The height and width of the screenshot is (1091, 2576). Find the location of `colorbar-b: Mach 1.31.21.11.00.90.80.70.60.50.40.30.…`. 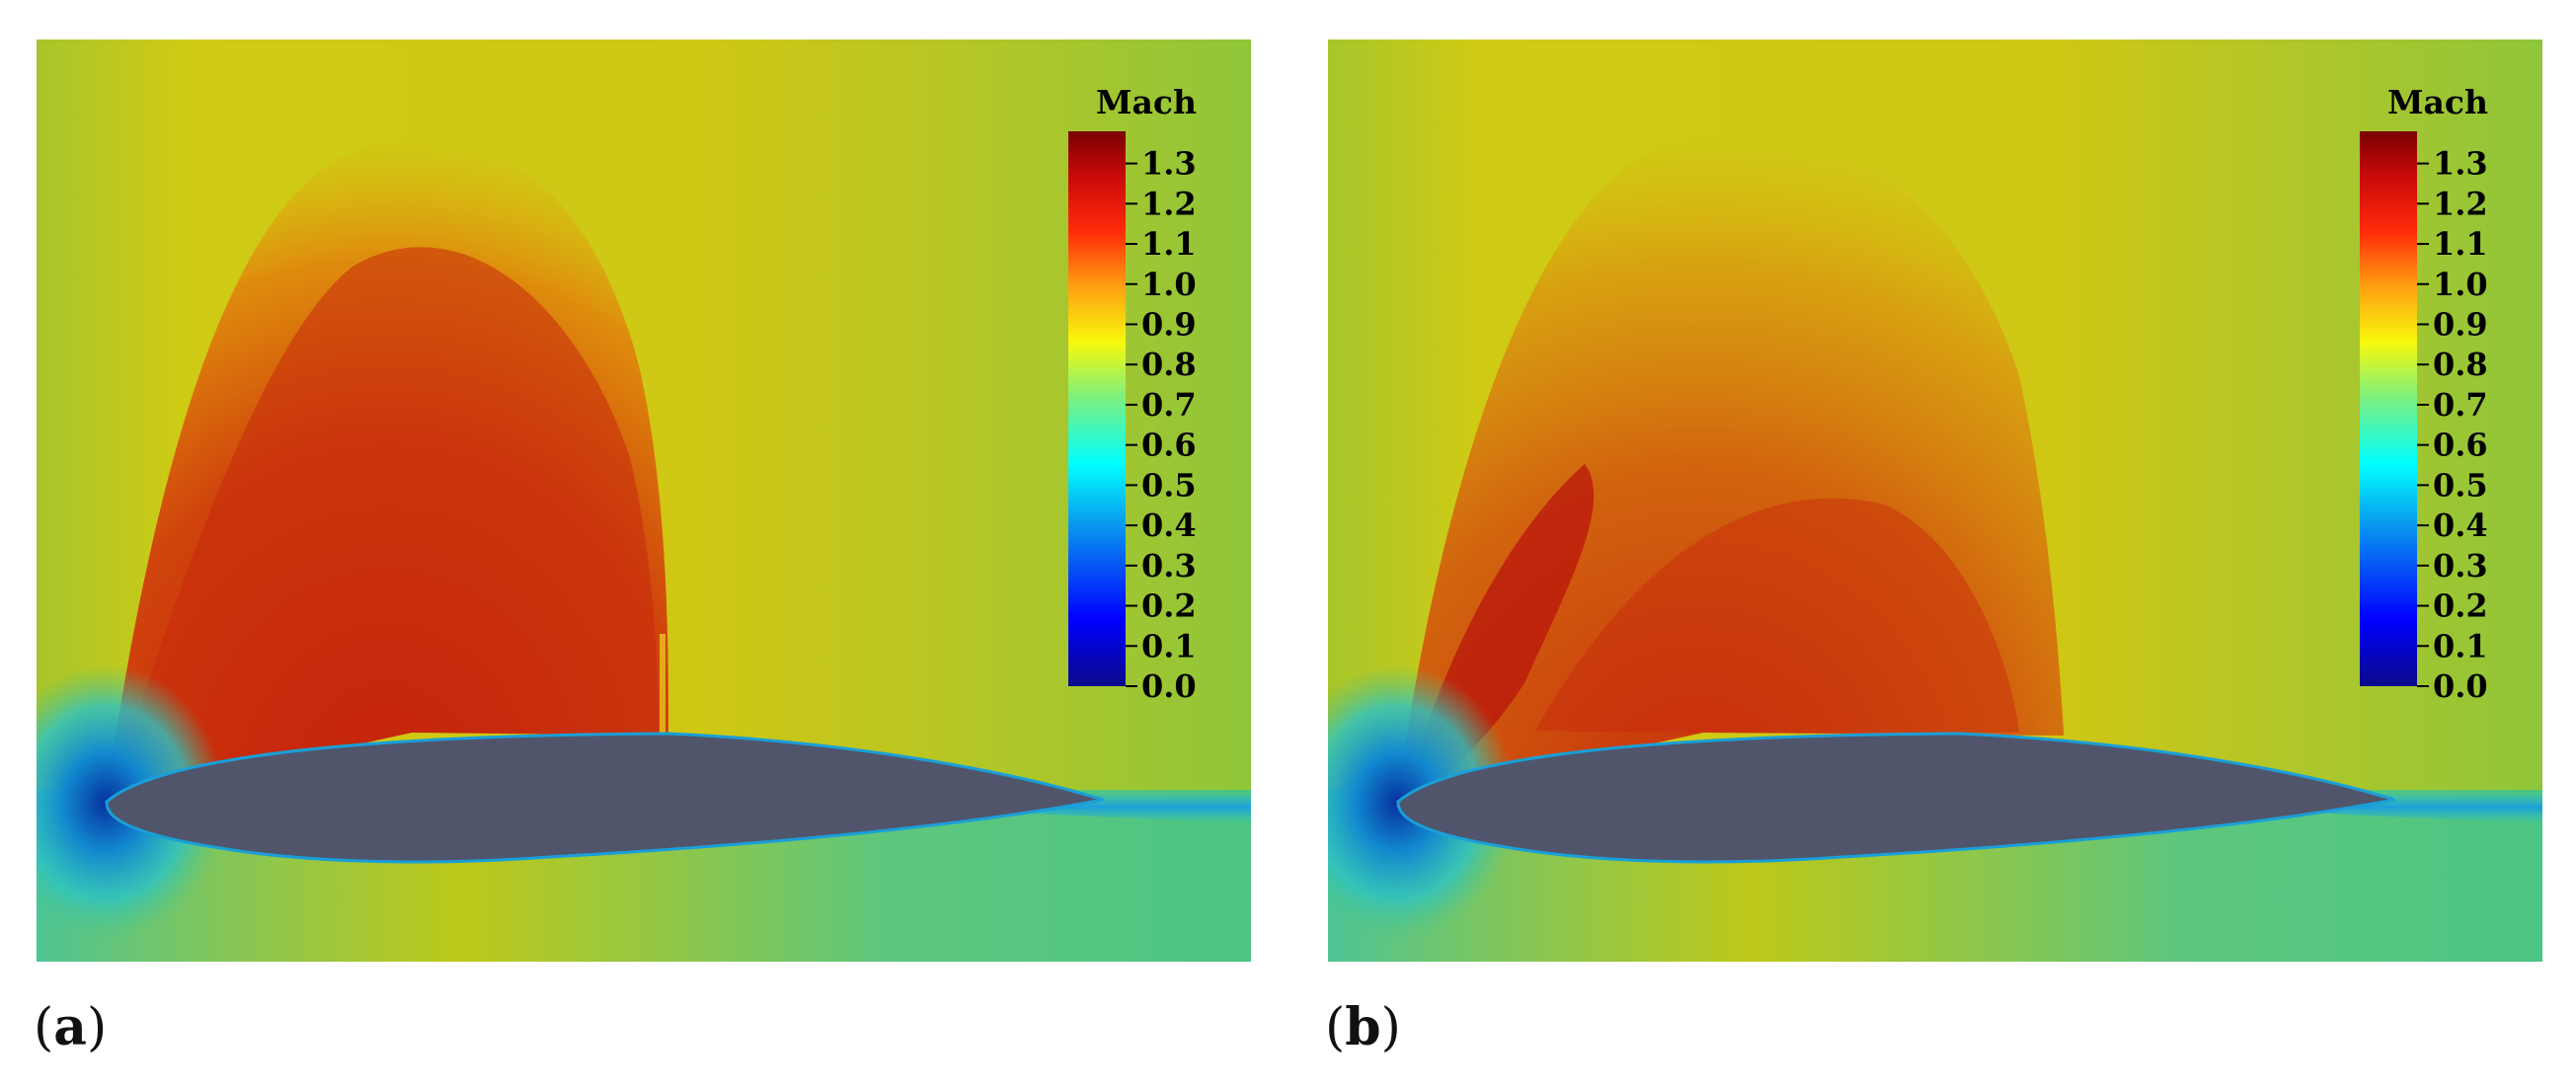

colorbar-b: Mach 1.31.21.11.00.90.80.70.60.50.40.30.… is located at coordinates (2424, 394).